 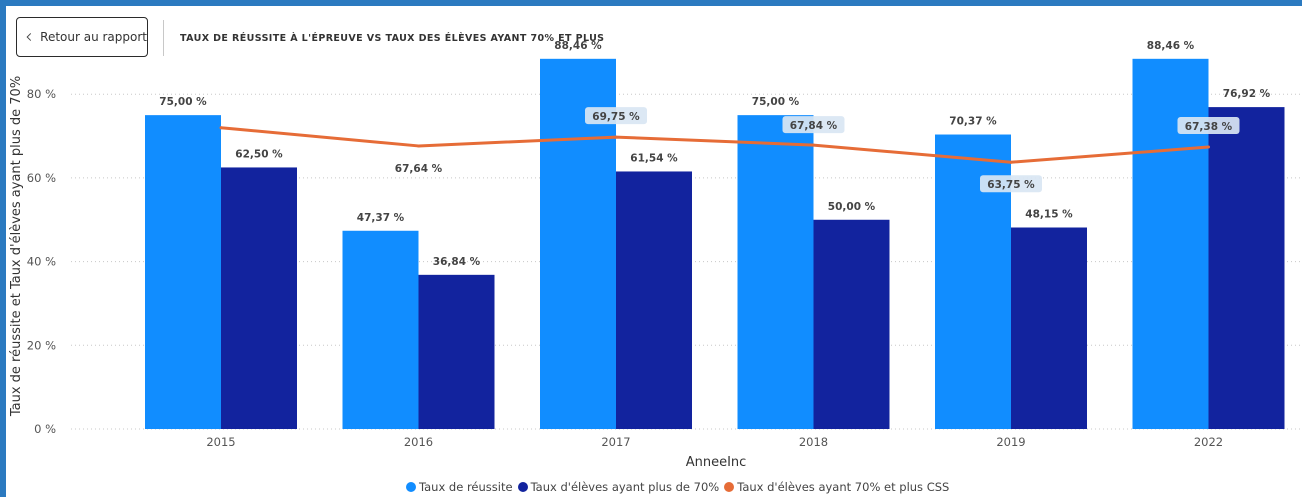 What do you see at coordinates (220, 442) in the screenshot?
I see `x-tick-label: 2015` at bounding box center [220, 442].